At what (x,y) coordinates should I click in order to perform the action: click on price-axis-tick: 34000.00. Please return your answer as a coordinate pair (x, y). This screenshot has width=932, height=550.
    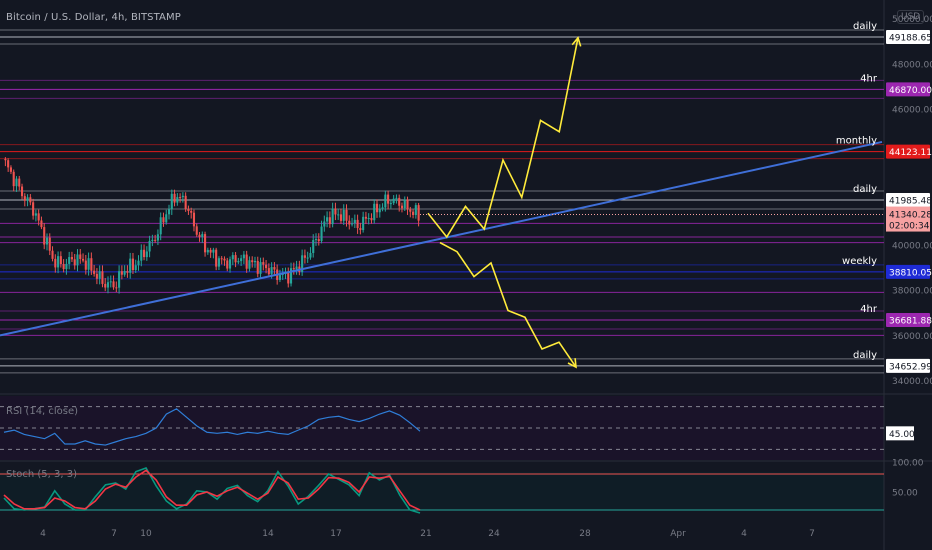
    Looking at the image, I should click on (912, 382).